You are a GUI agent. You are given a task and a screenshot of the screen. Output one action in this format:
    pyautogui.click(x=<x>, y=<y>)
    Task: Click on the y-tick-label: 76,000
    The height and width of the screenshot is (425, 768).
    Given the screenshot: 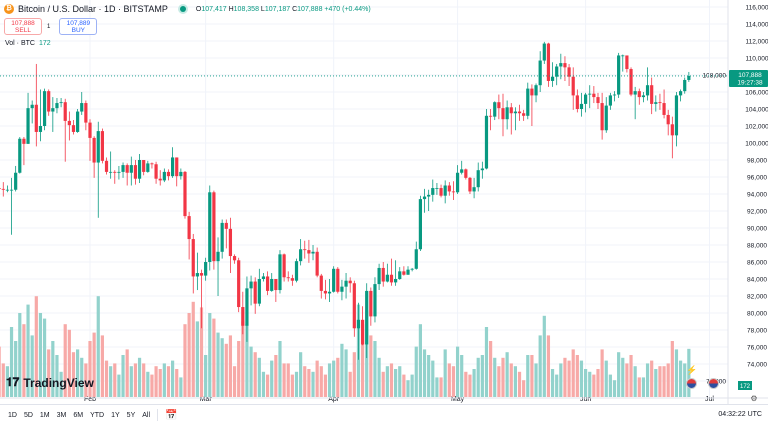 What is the action you would take?
    pyautogui.click(x=757, y=348)
    